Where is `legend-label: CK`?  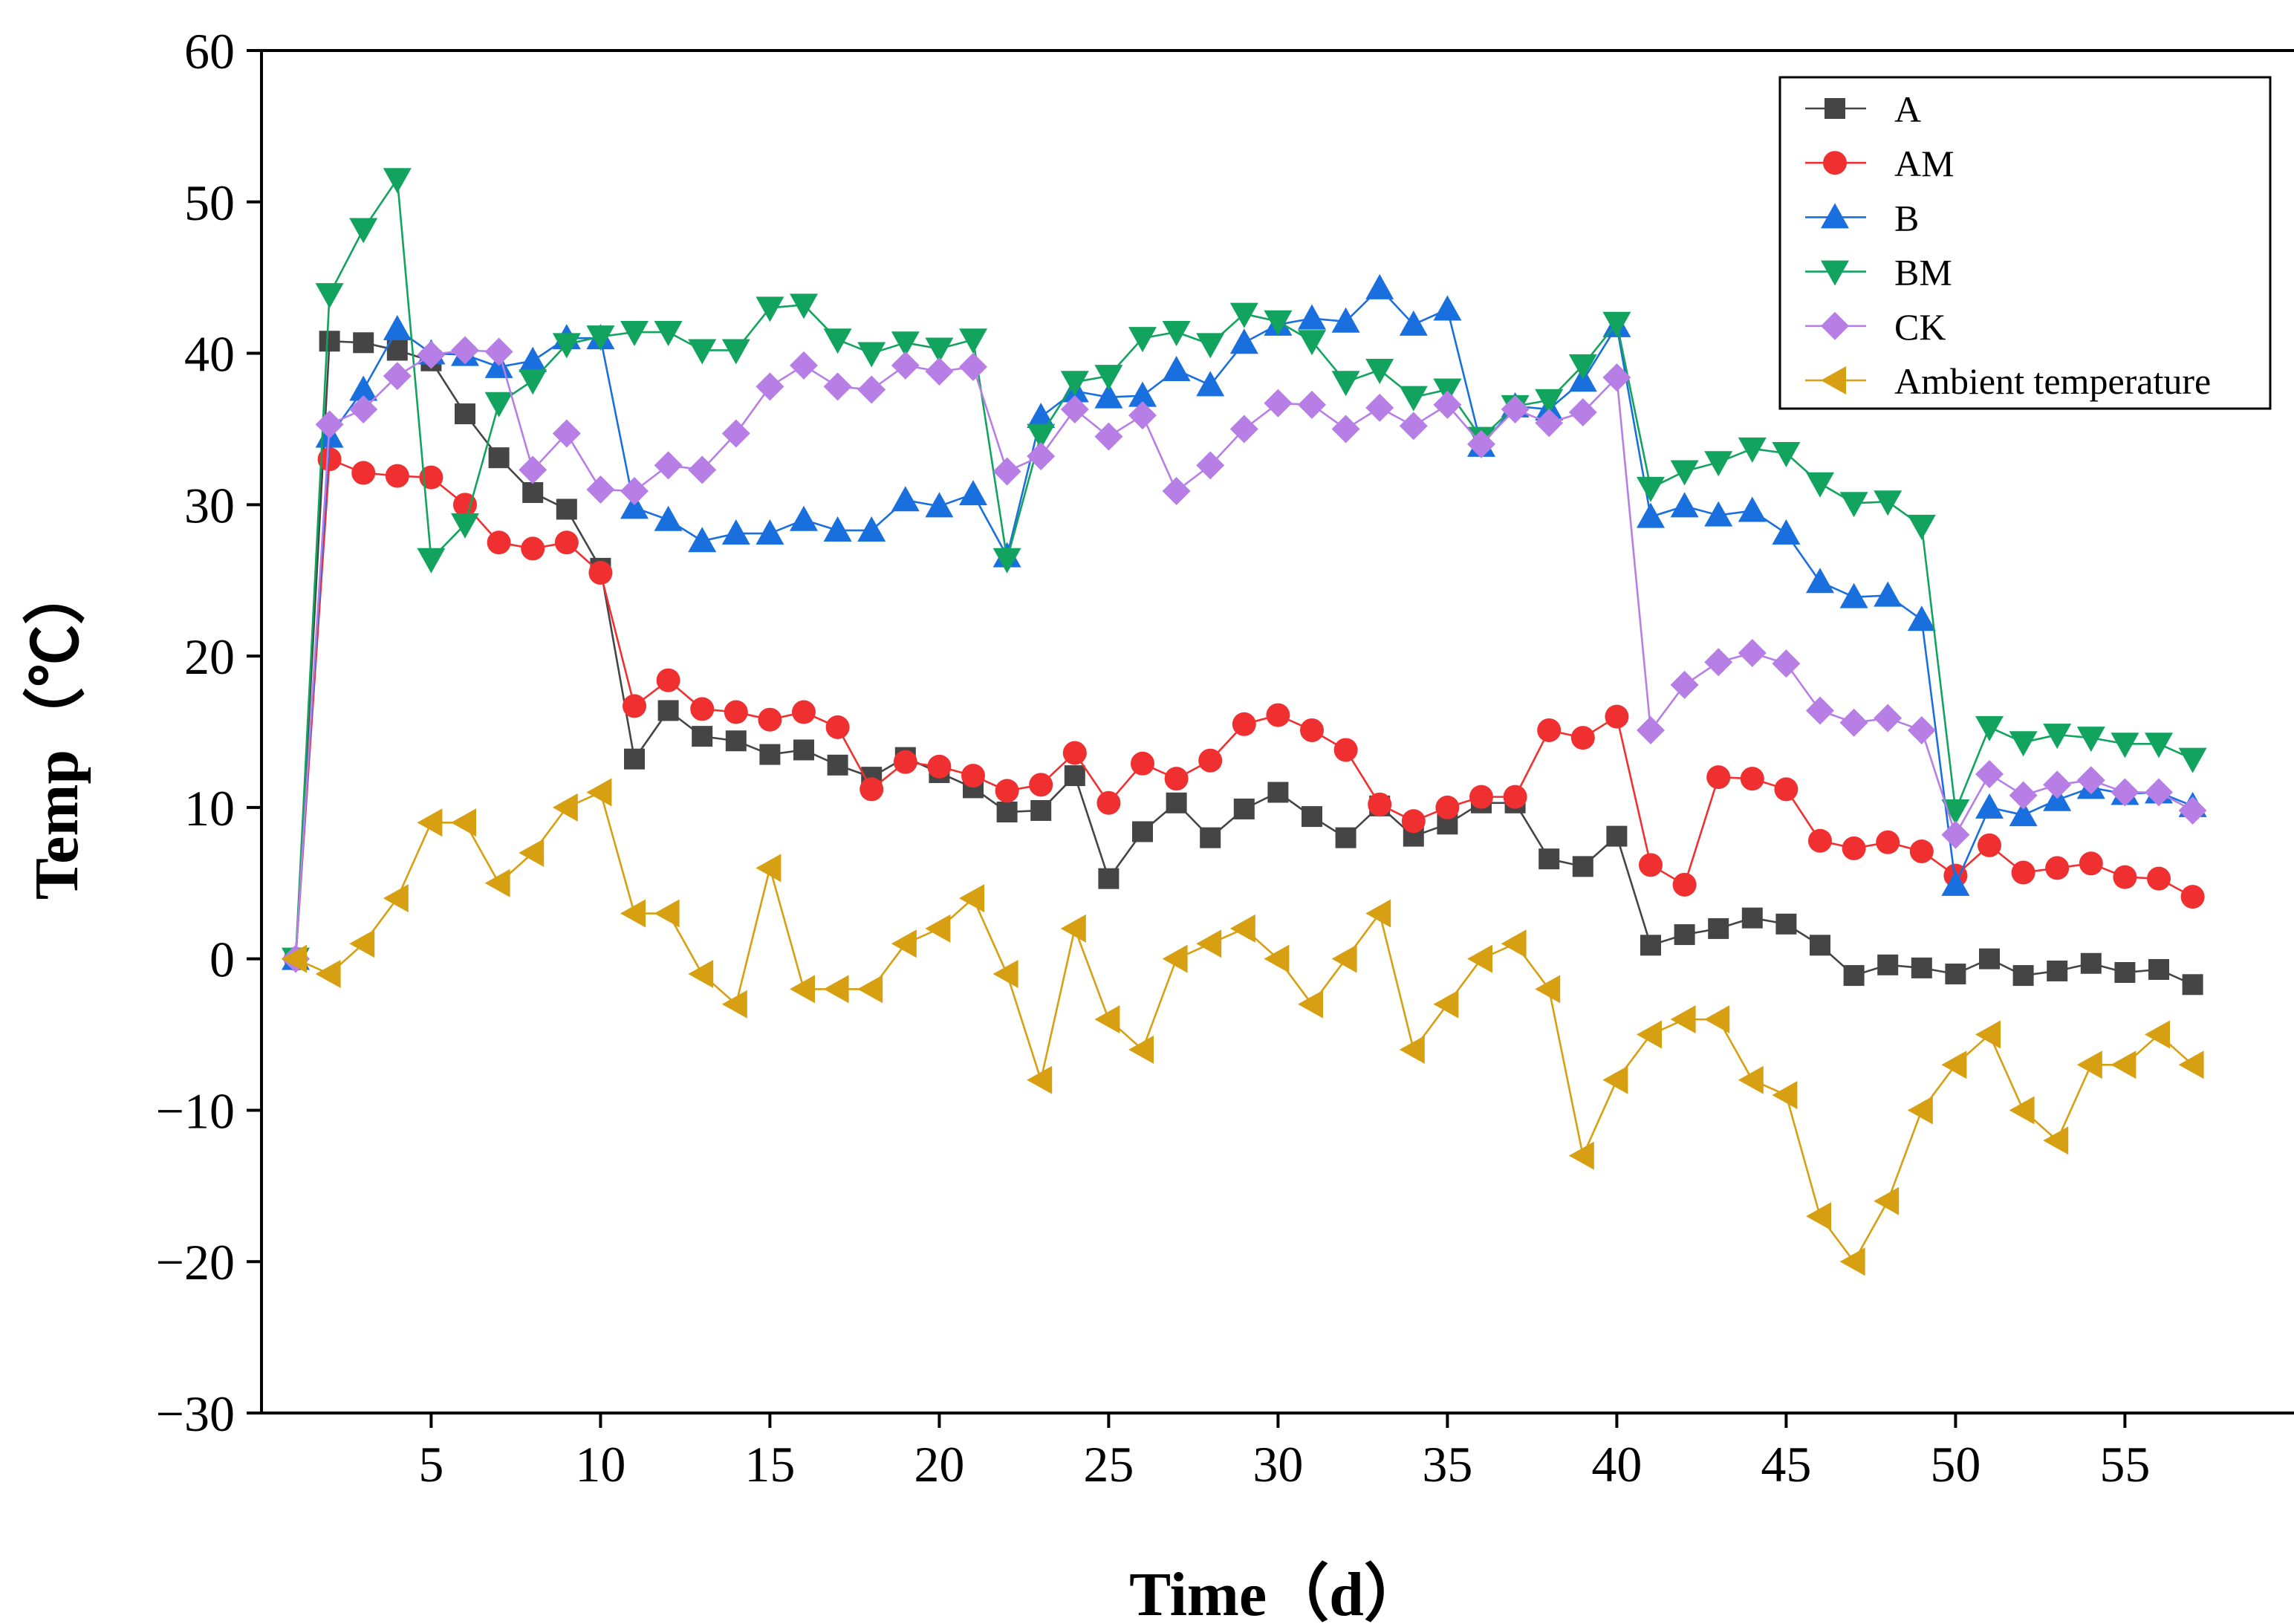 legend-label: CK is located at coordinates (1920, 327).